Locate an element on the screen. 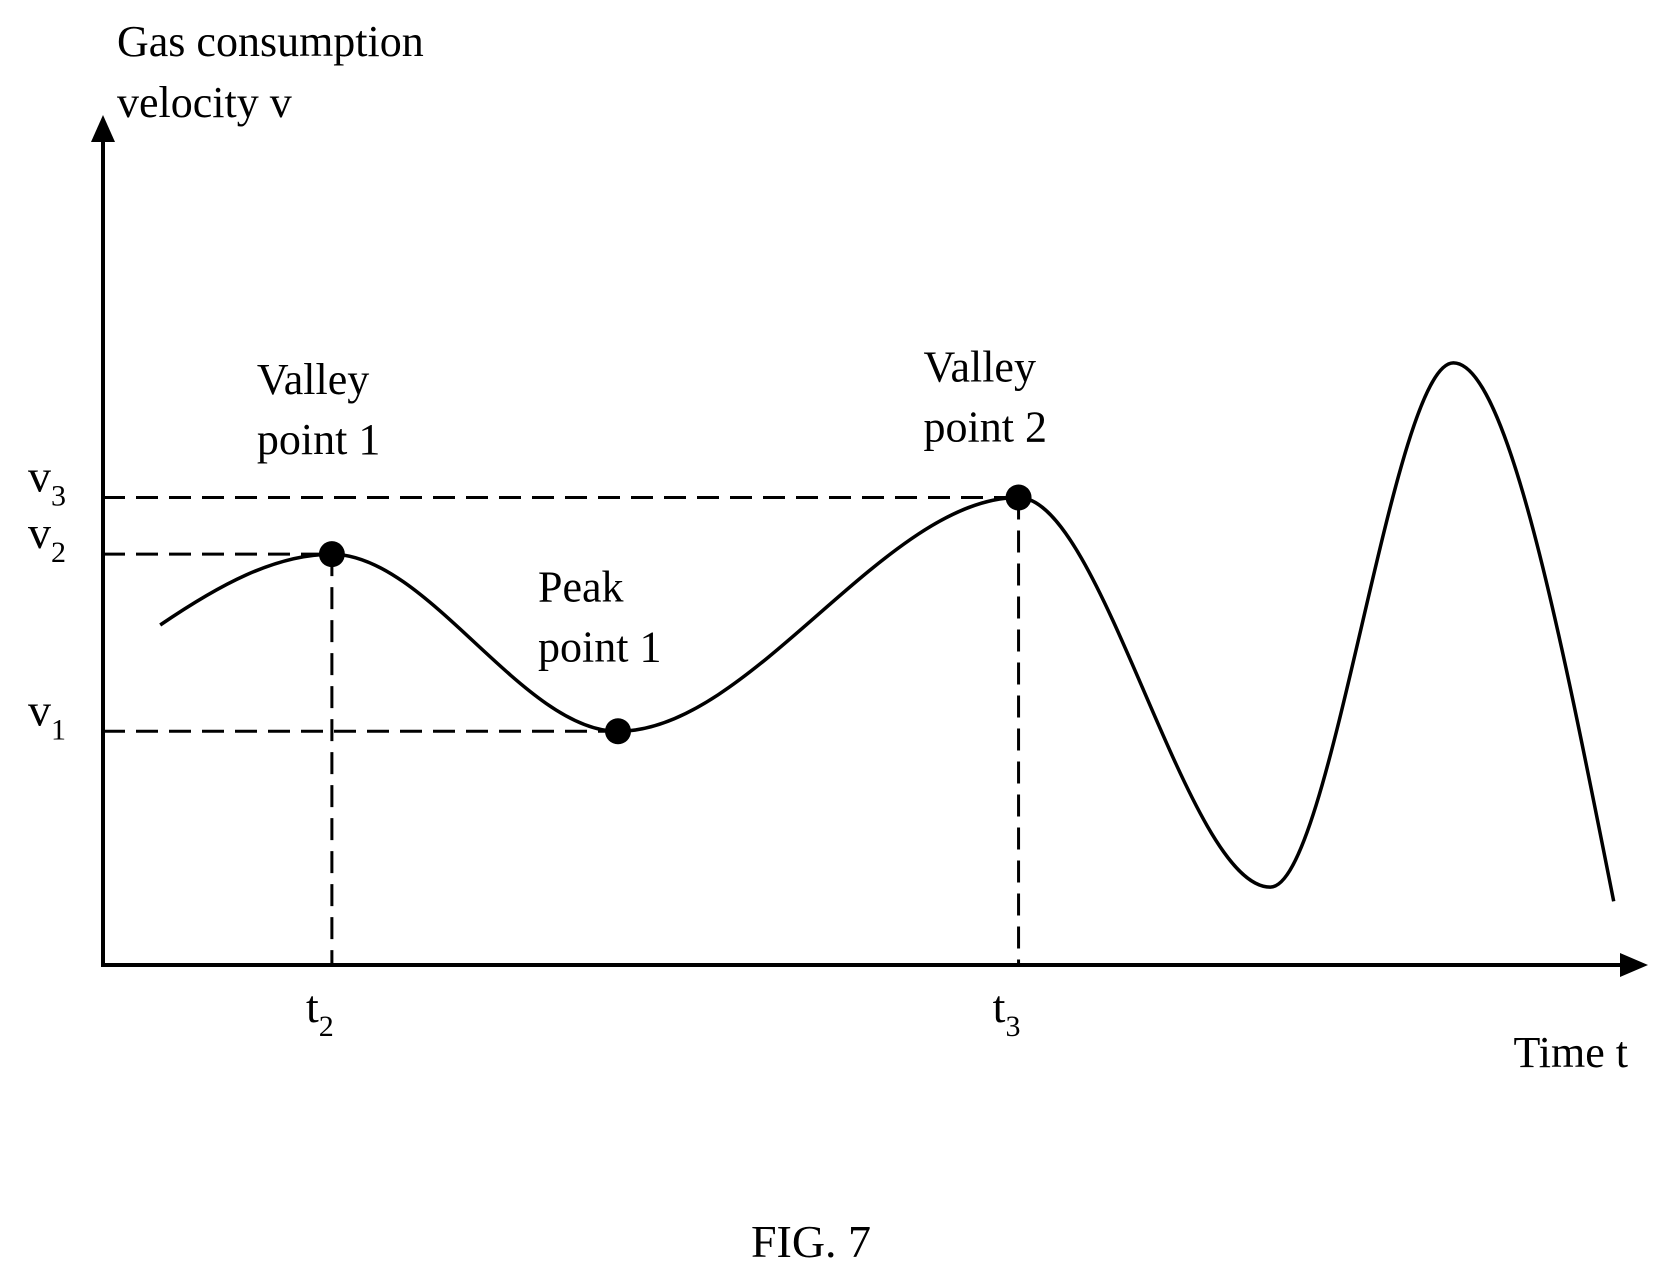  x-tick-label-subscript: 2 is located at coordinates (326, 1026).